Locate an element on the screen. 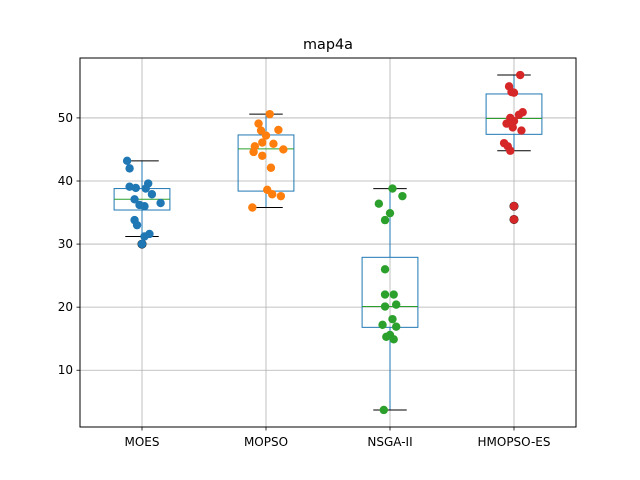  x-tick-label: MOPSO is located at coordinates (266, 442).